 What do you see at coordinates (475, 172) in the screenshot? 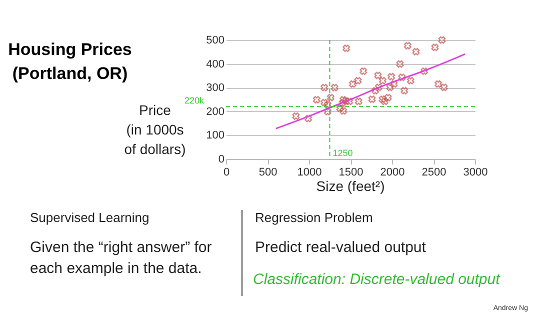
I see `x-tick-label: 3000` at bounding box center [475, 172].